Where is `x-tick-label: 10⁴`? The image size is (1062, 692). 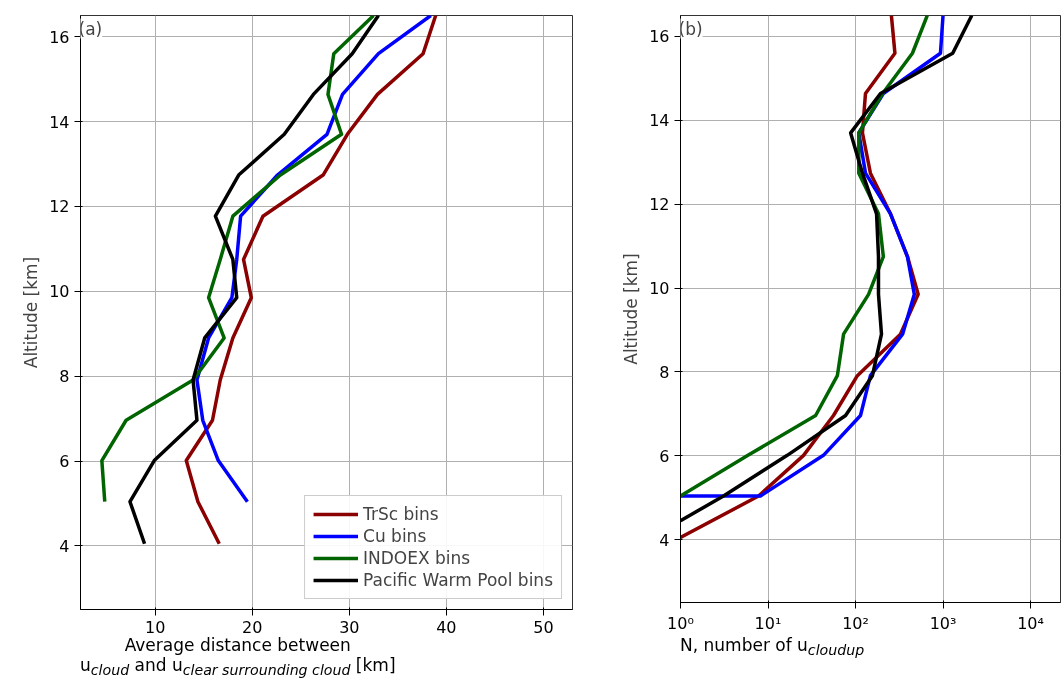 x-tick-label: 10⁴ is located at coordinates (1030, 623).